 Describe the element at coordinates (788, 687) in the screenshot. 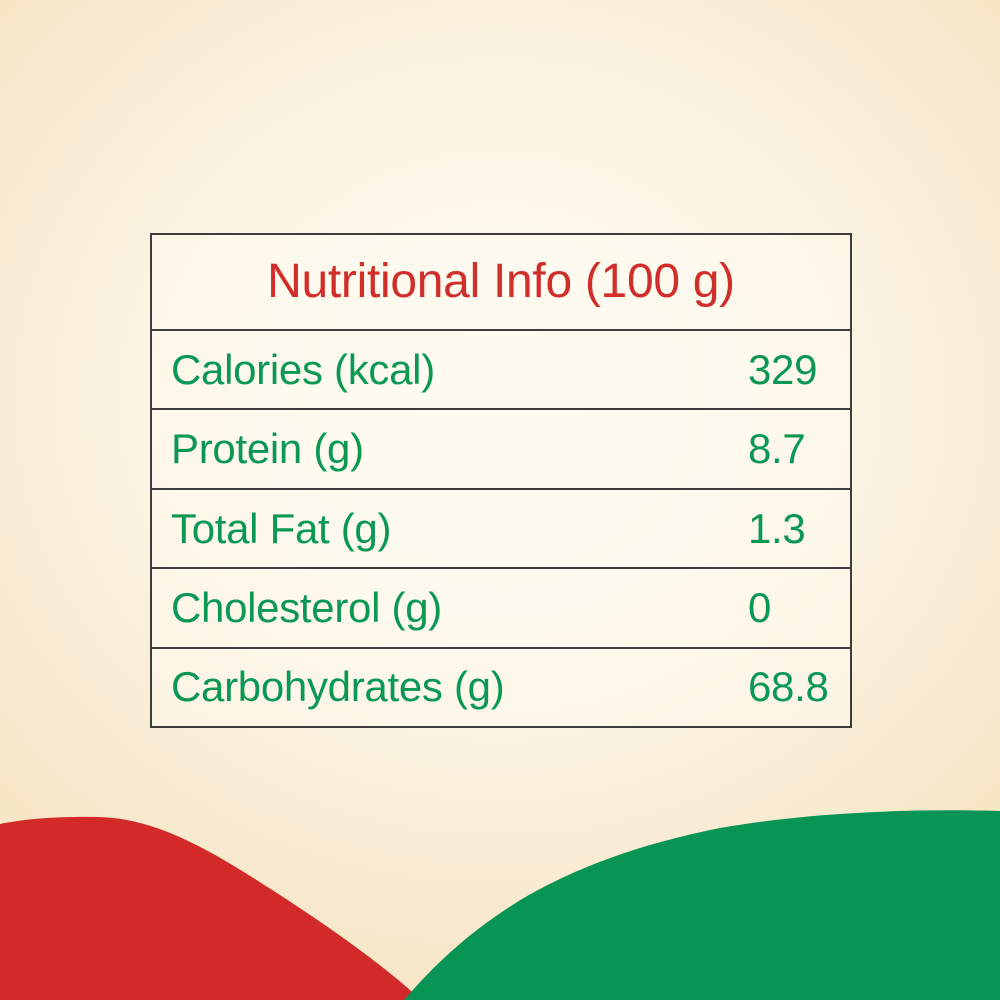

I see `row-value-carbohydrates: 68.8` at that location.